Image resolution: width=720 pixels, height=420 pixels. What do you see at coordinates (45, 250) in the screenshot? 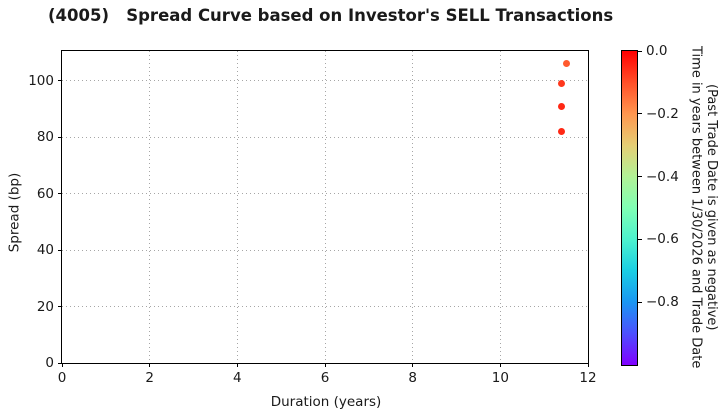
I see `y-tick-label: 40` at bounding box center [45, 250].